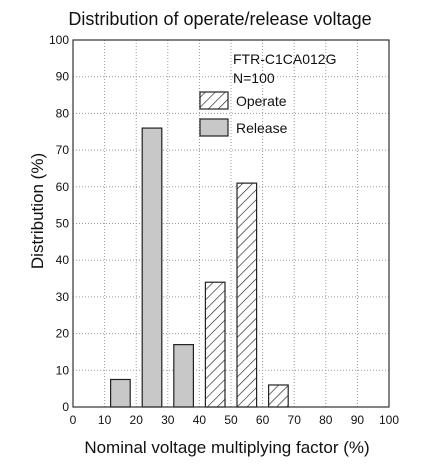 This screenshot has height=468, width=425. I want to click on y-tick-label: 20, so click(63, 334).